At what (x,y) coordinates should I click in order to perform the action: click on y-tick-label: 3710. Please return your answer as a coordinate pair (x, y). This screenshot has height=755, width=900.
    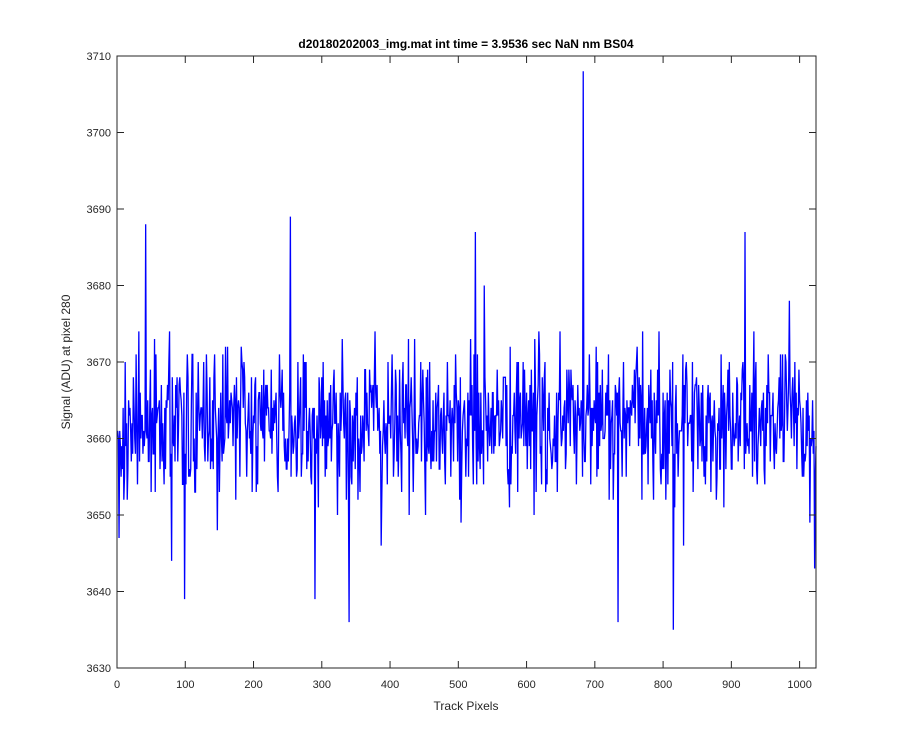
    Looking at the image, I should click on (99, 57).